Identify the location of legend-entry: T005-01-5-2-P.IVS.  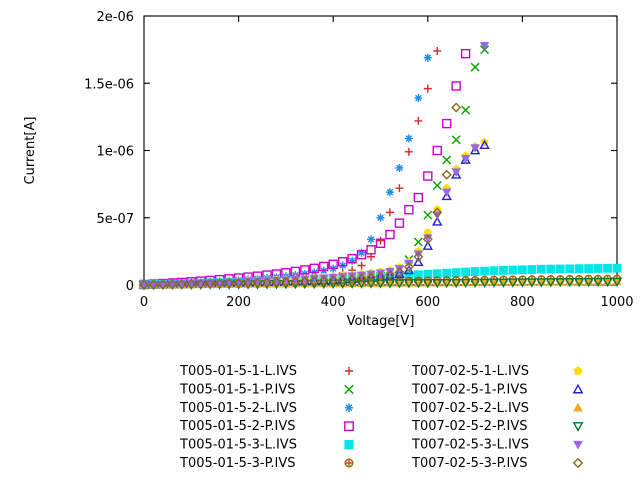
(266, 426).